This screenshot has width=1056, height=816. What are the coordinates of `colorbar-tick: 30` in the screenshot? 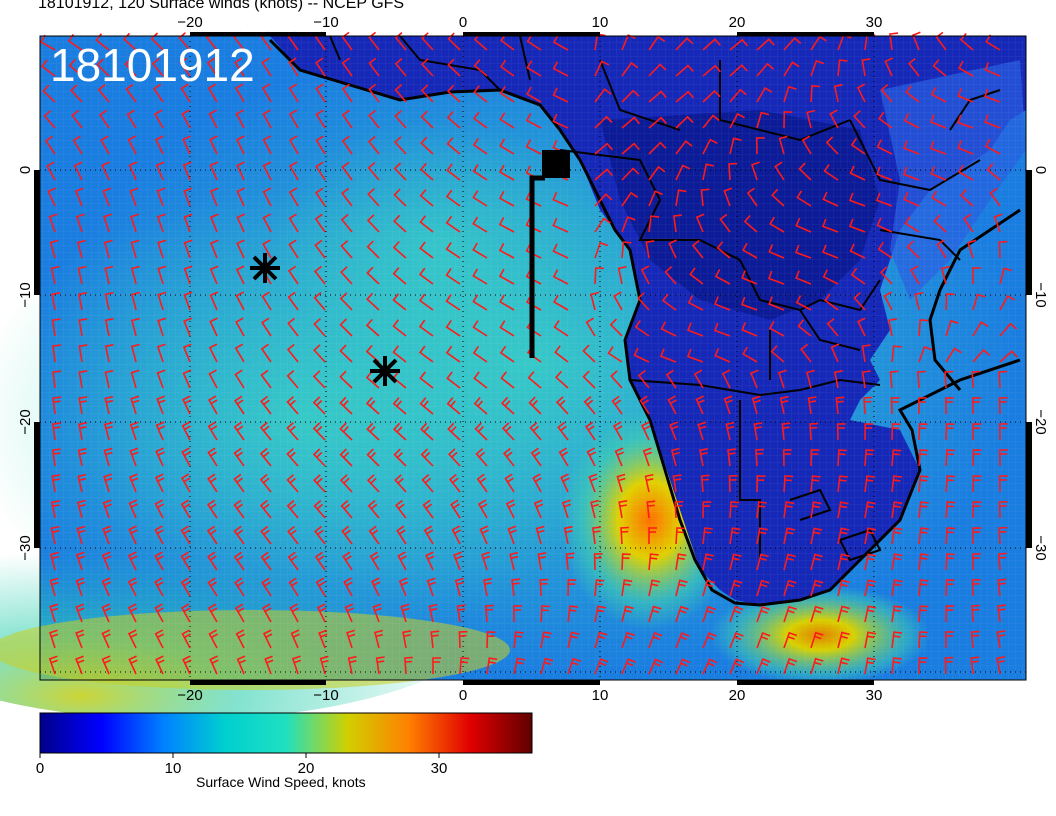 It's located at (439, 768).